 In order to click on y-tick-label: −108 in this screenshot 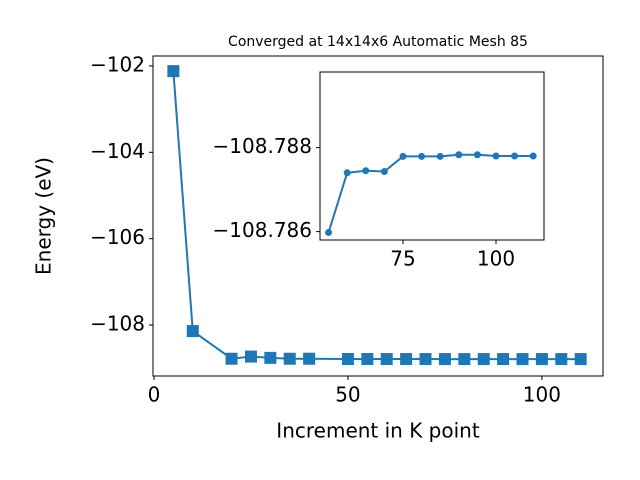, I will do `click(117, 324)`.